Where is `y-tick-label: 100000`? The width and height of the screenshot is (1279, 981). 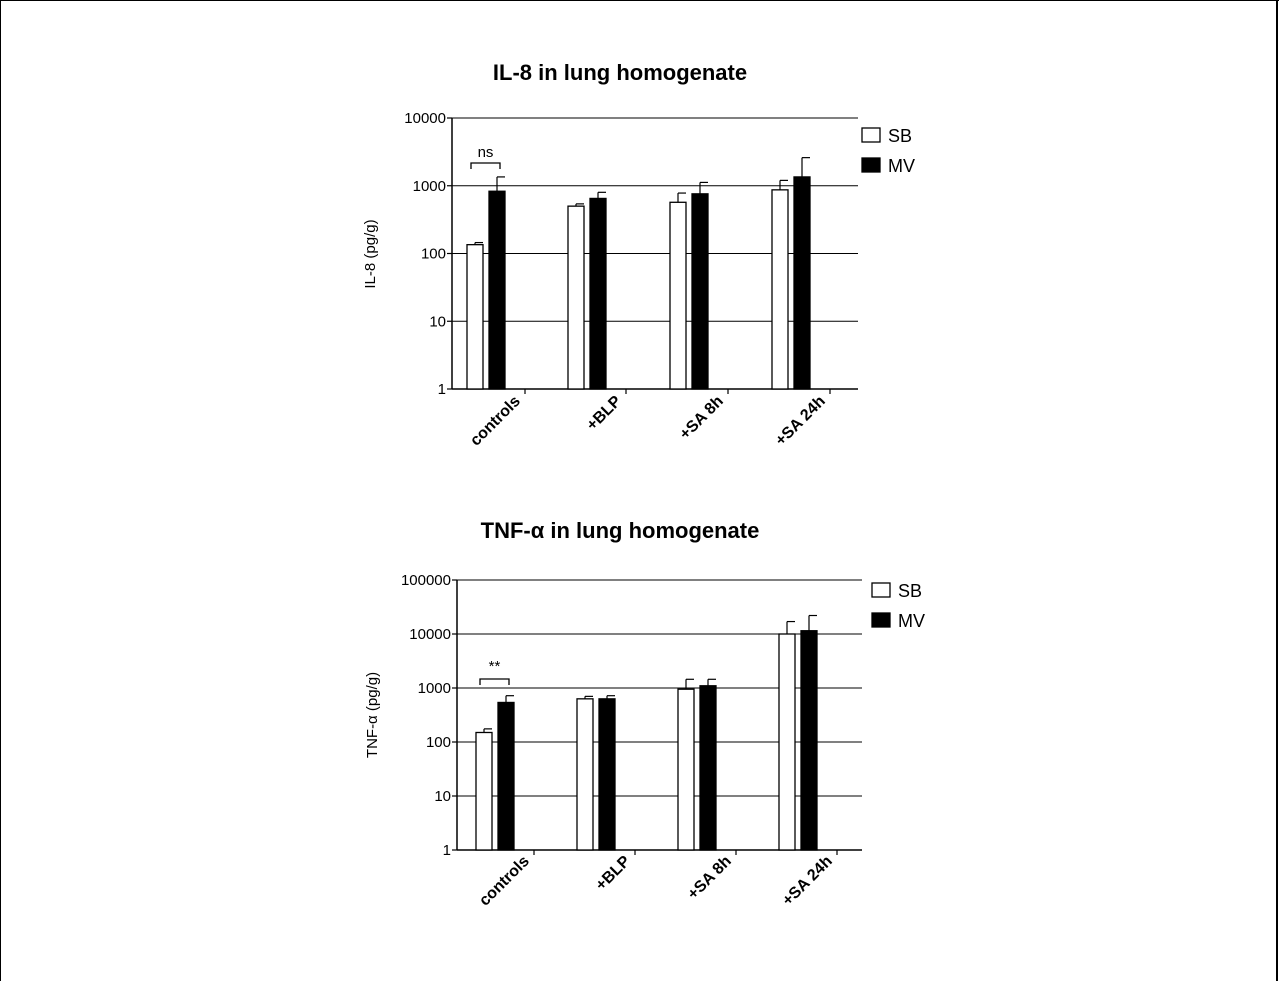
y-tick-label: 100000 is located at coordinates (426, 580).